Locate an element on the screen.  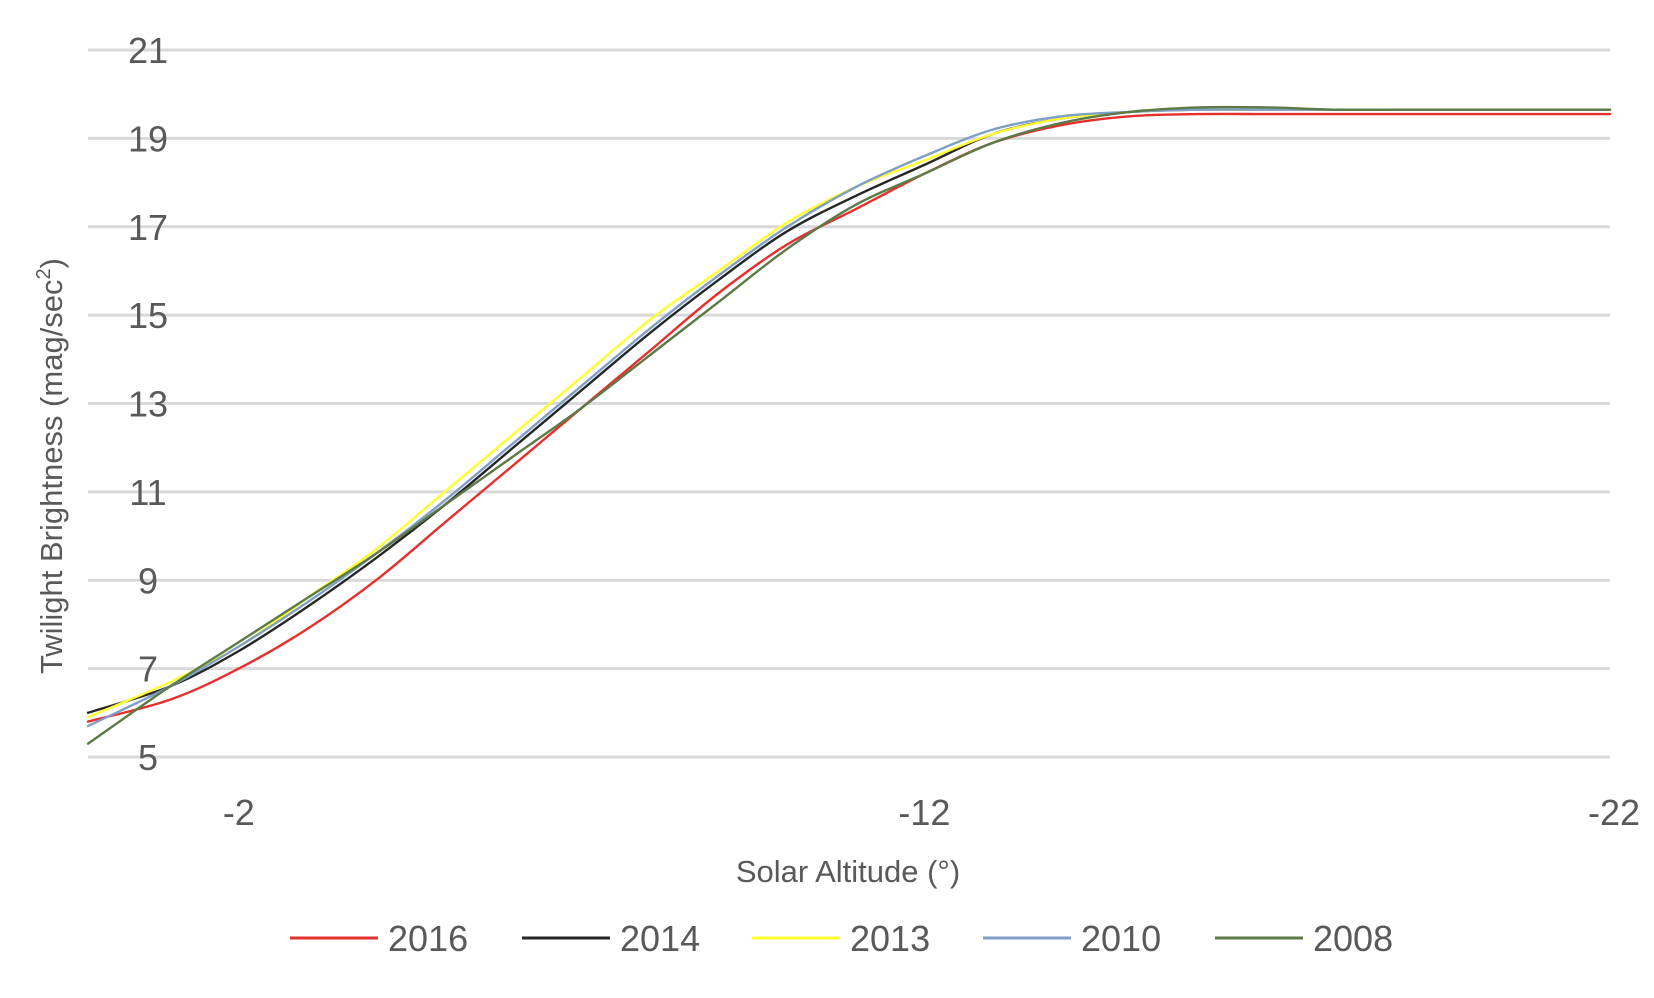
y-tick-label: 17 is located at coordinates (148, 227).